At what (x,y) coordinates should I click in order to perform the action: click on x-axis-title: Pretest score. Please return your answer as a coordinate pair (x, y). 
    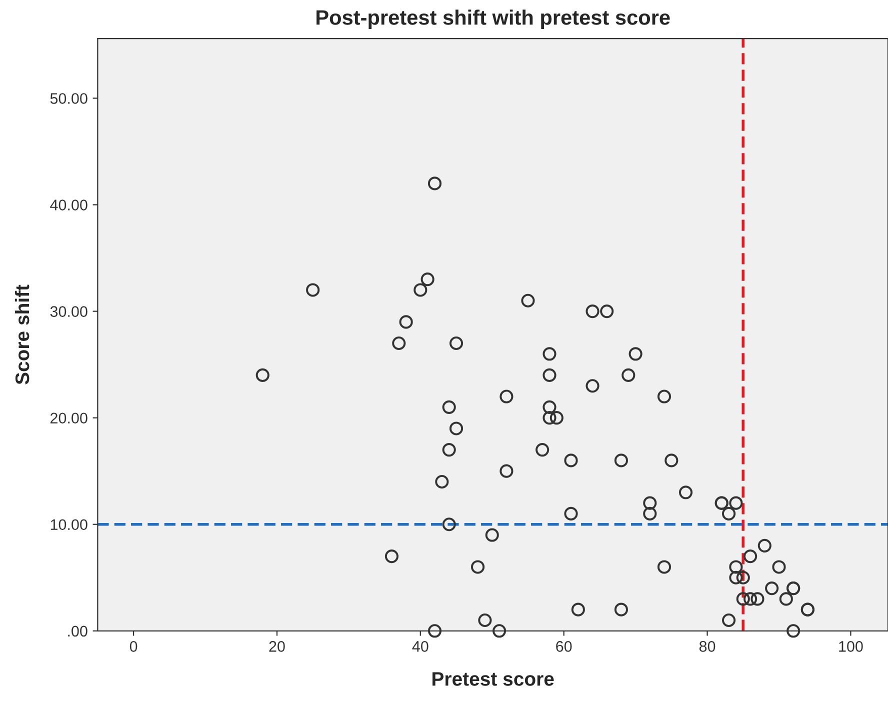
    Looking at the image, I should click on (493, 679).